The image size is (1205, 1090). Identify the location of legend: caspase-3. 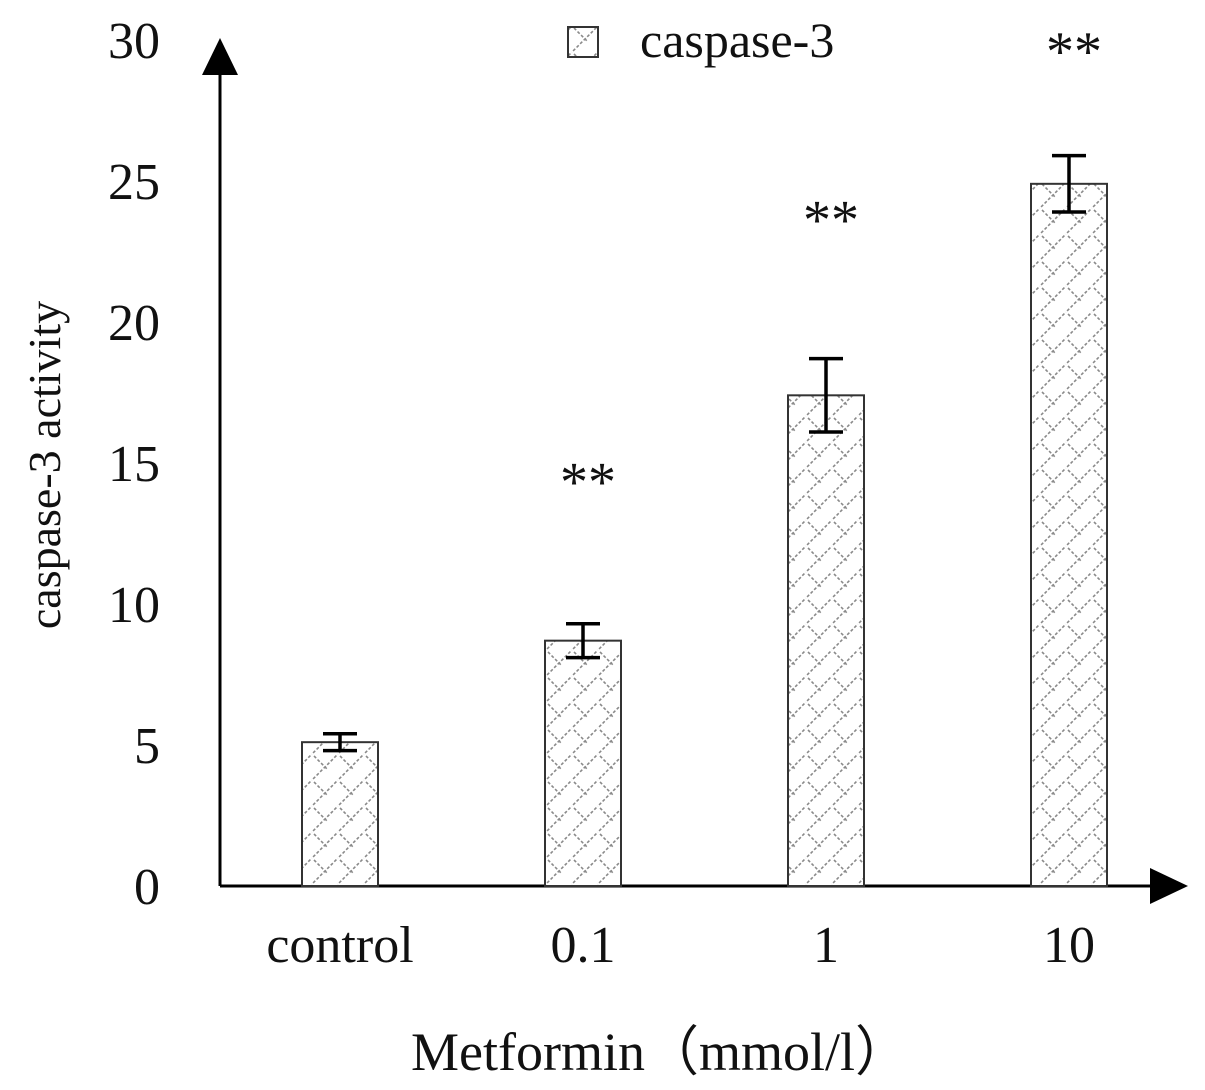
(700, 40).